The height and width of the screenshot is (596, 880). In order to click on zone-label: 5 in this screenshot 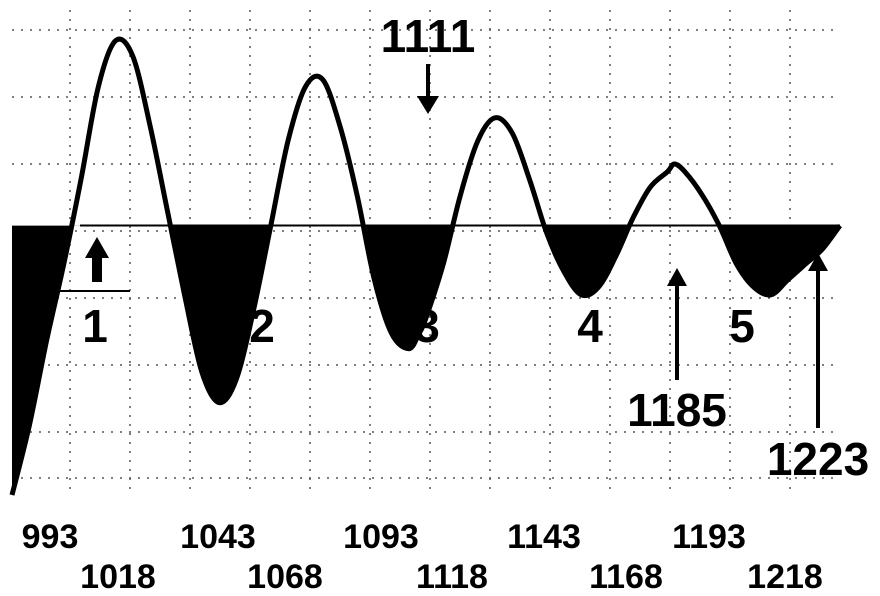, I will do `click(742, 326)`.